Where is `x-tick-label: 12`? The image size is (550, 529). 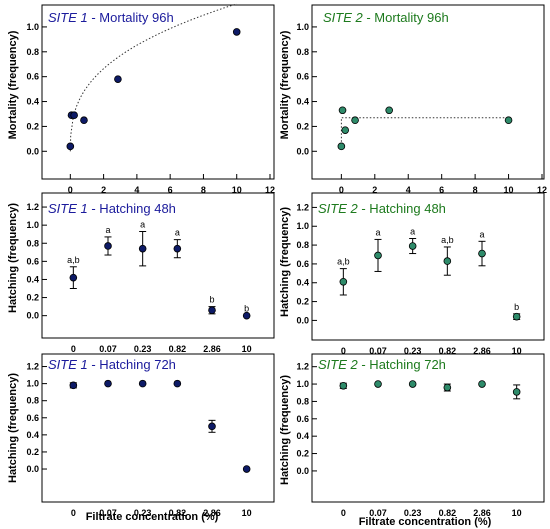 x-tick-label: 12 is located at coordinates (542, 190).